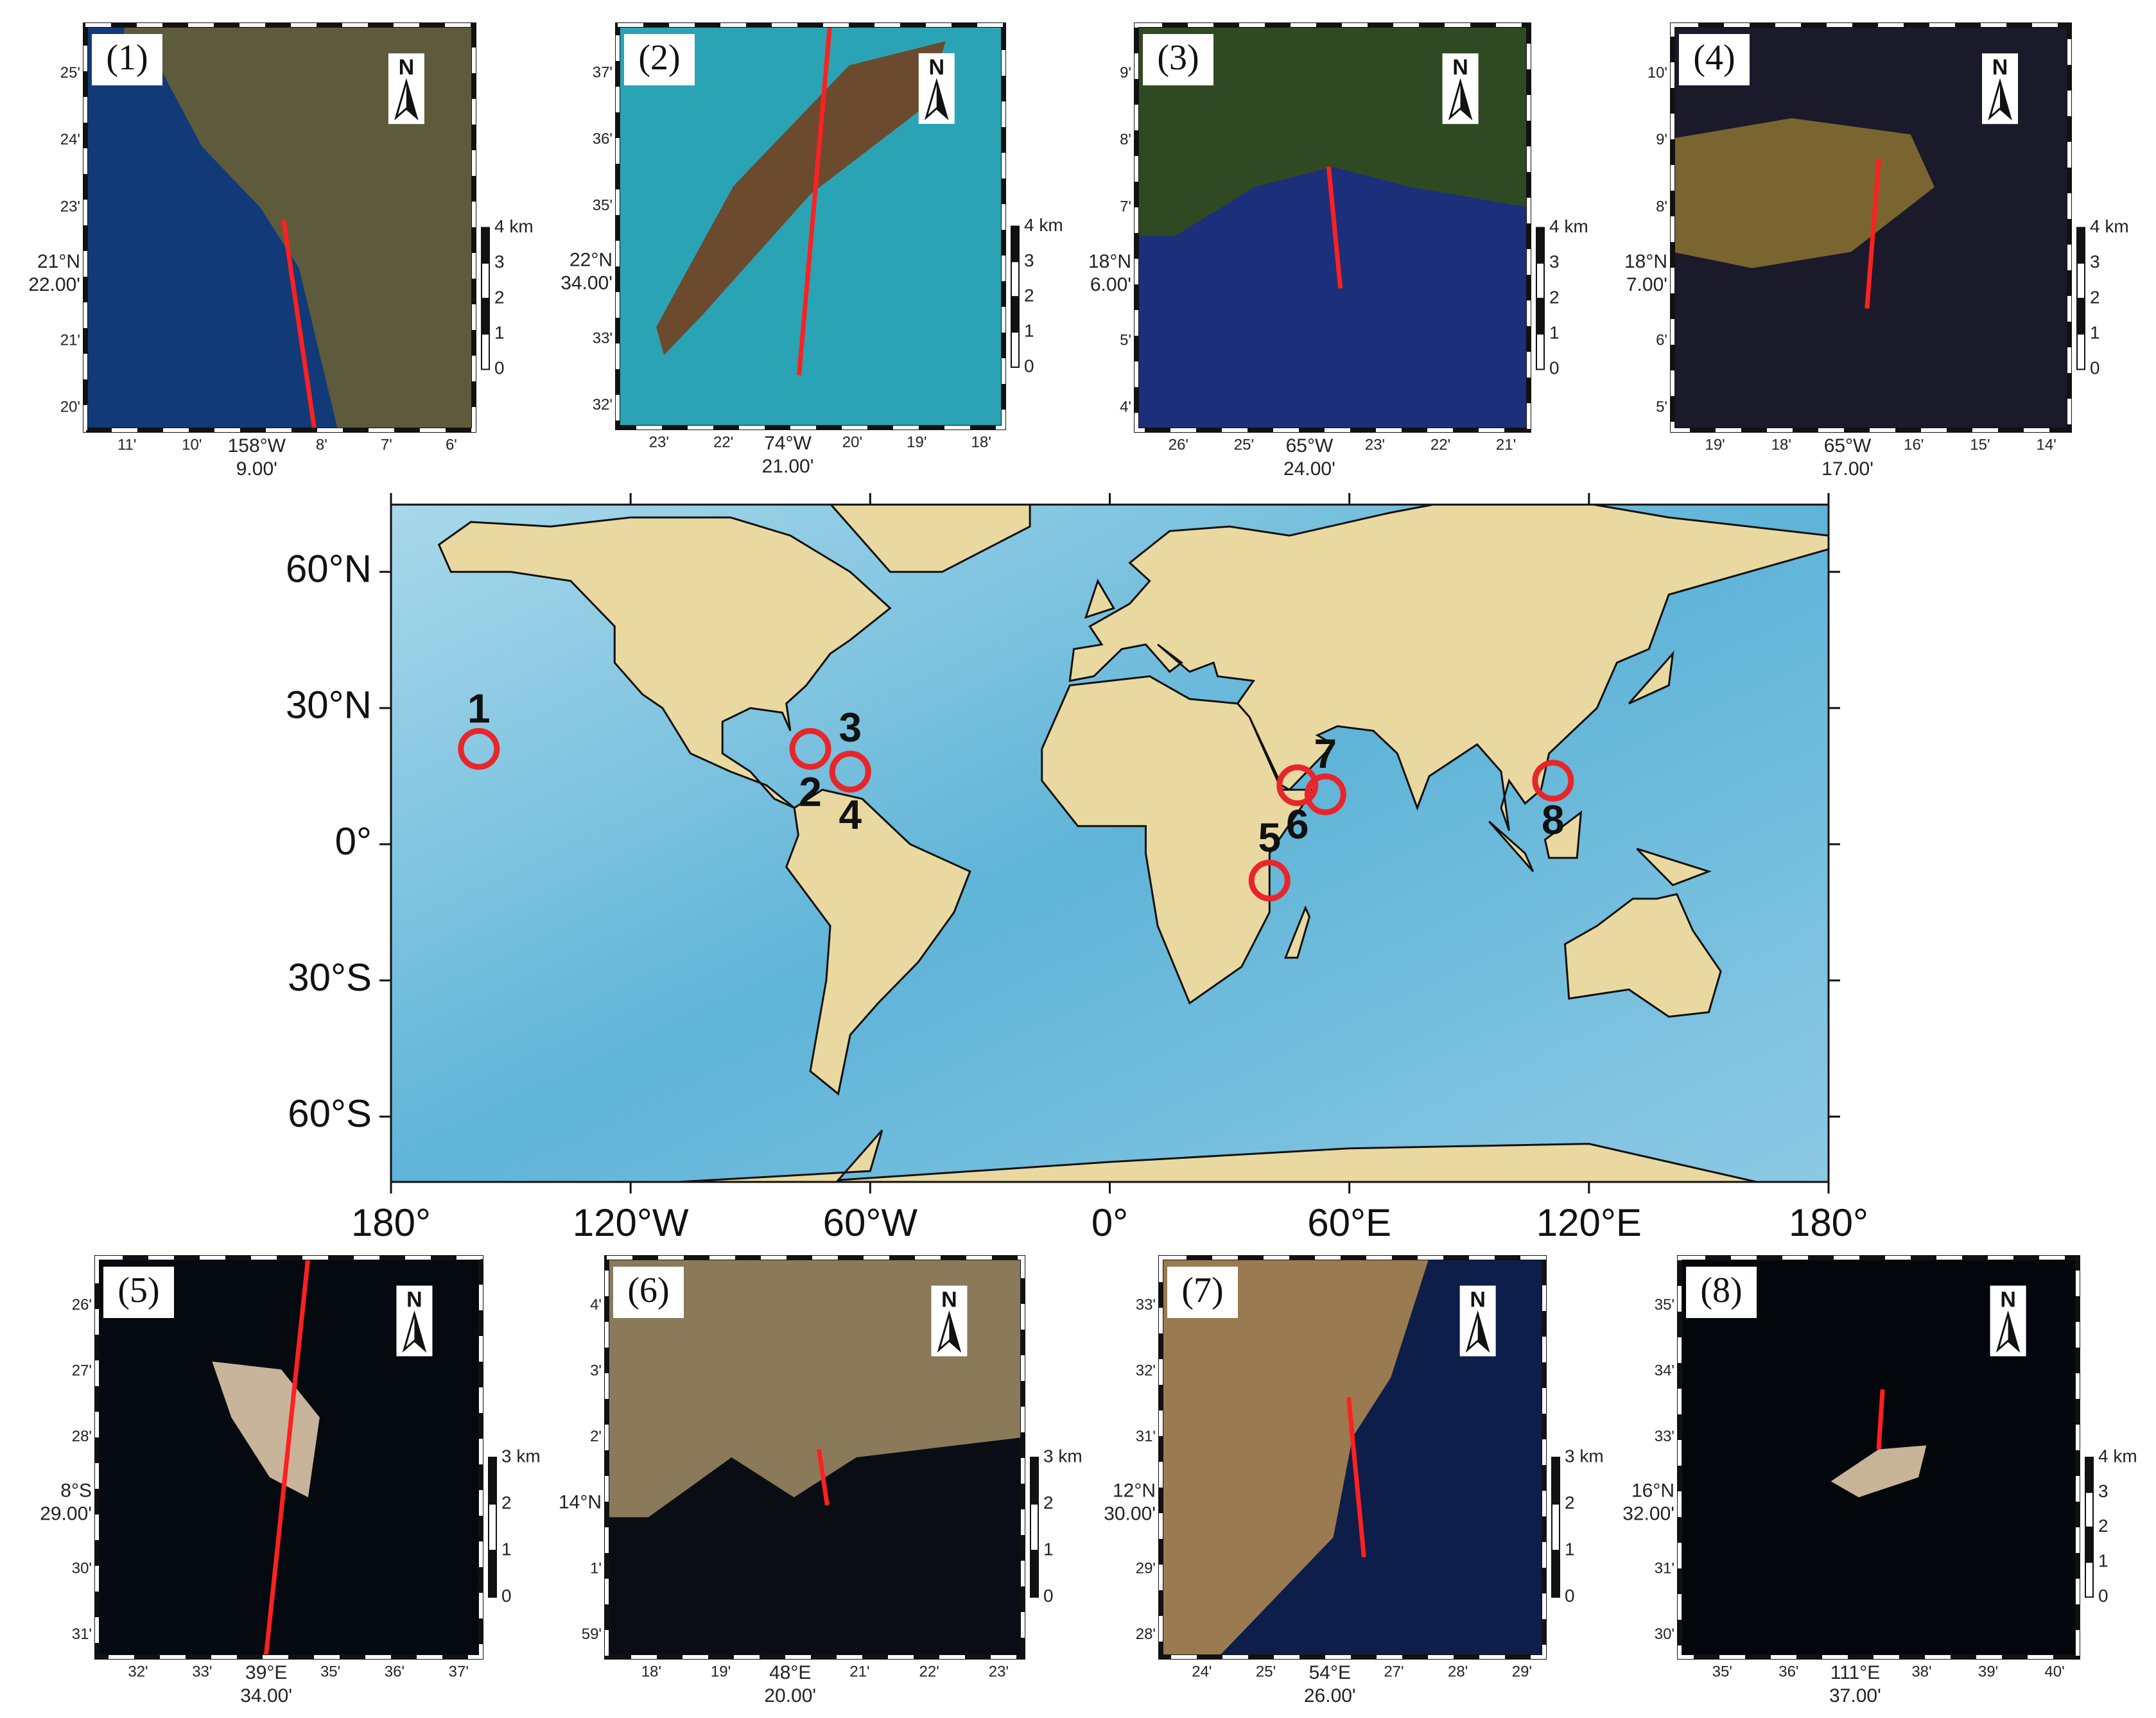 The width and height of the screenshot is (2156, 1718). What do you see at coordinates (1661, 408) in the screenshot?
I see `y-tick-label: 5'` at bounding box center [1661, 408].